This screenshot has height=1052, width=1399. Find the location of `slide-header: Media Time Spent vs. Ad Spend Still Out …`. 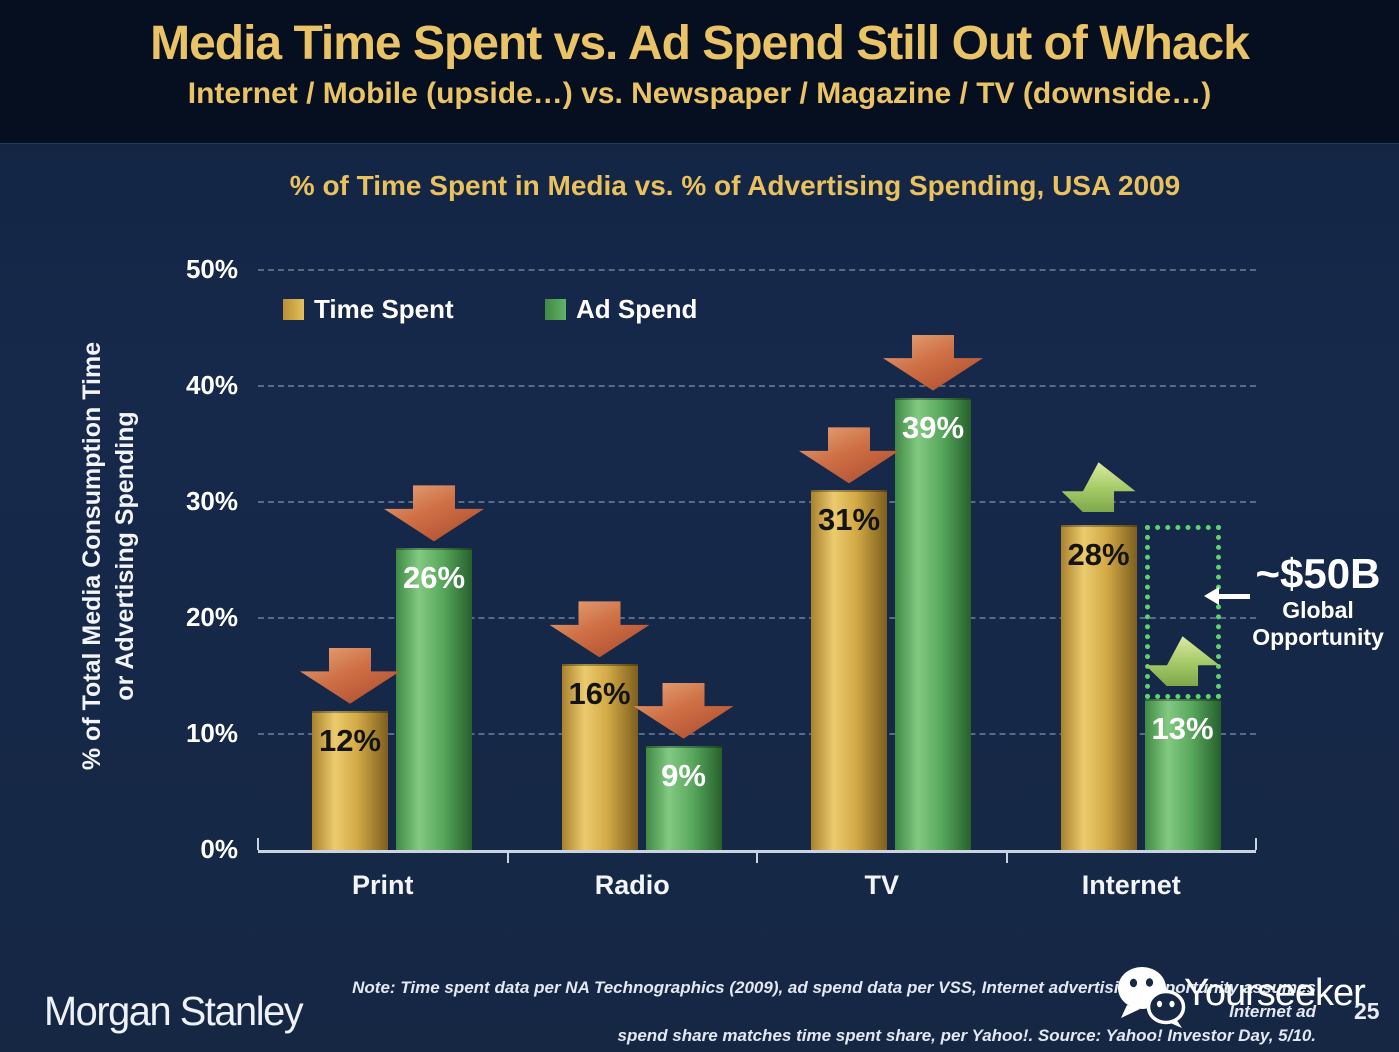

slide-header: Media Time Spent vs. Ad Spend Still Out … is located at coordinates (699, 72).